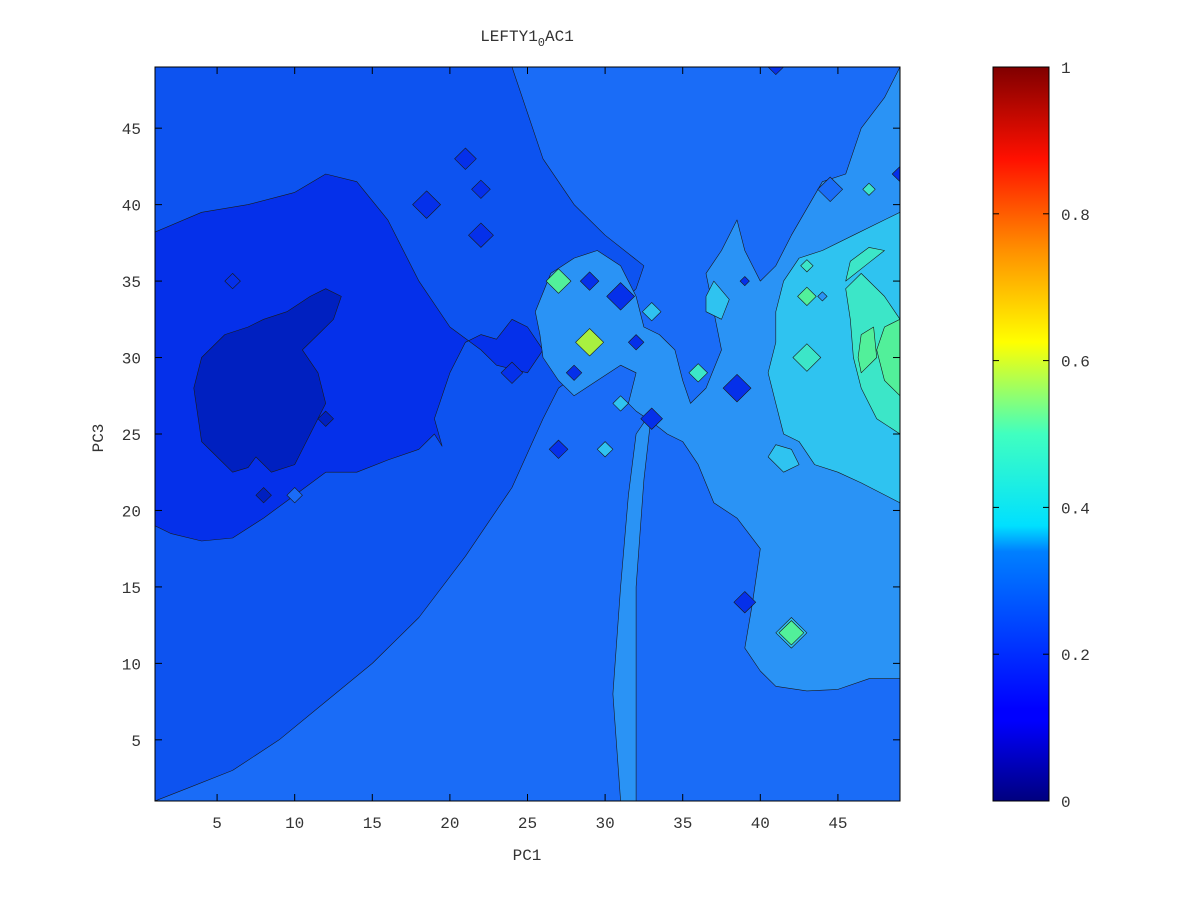  I want to click on x-tick-label-25: 25, so click(527, 824).